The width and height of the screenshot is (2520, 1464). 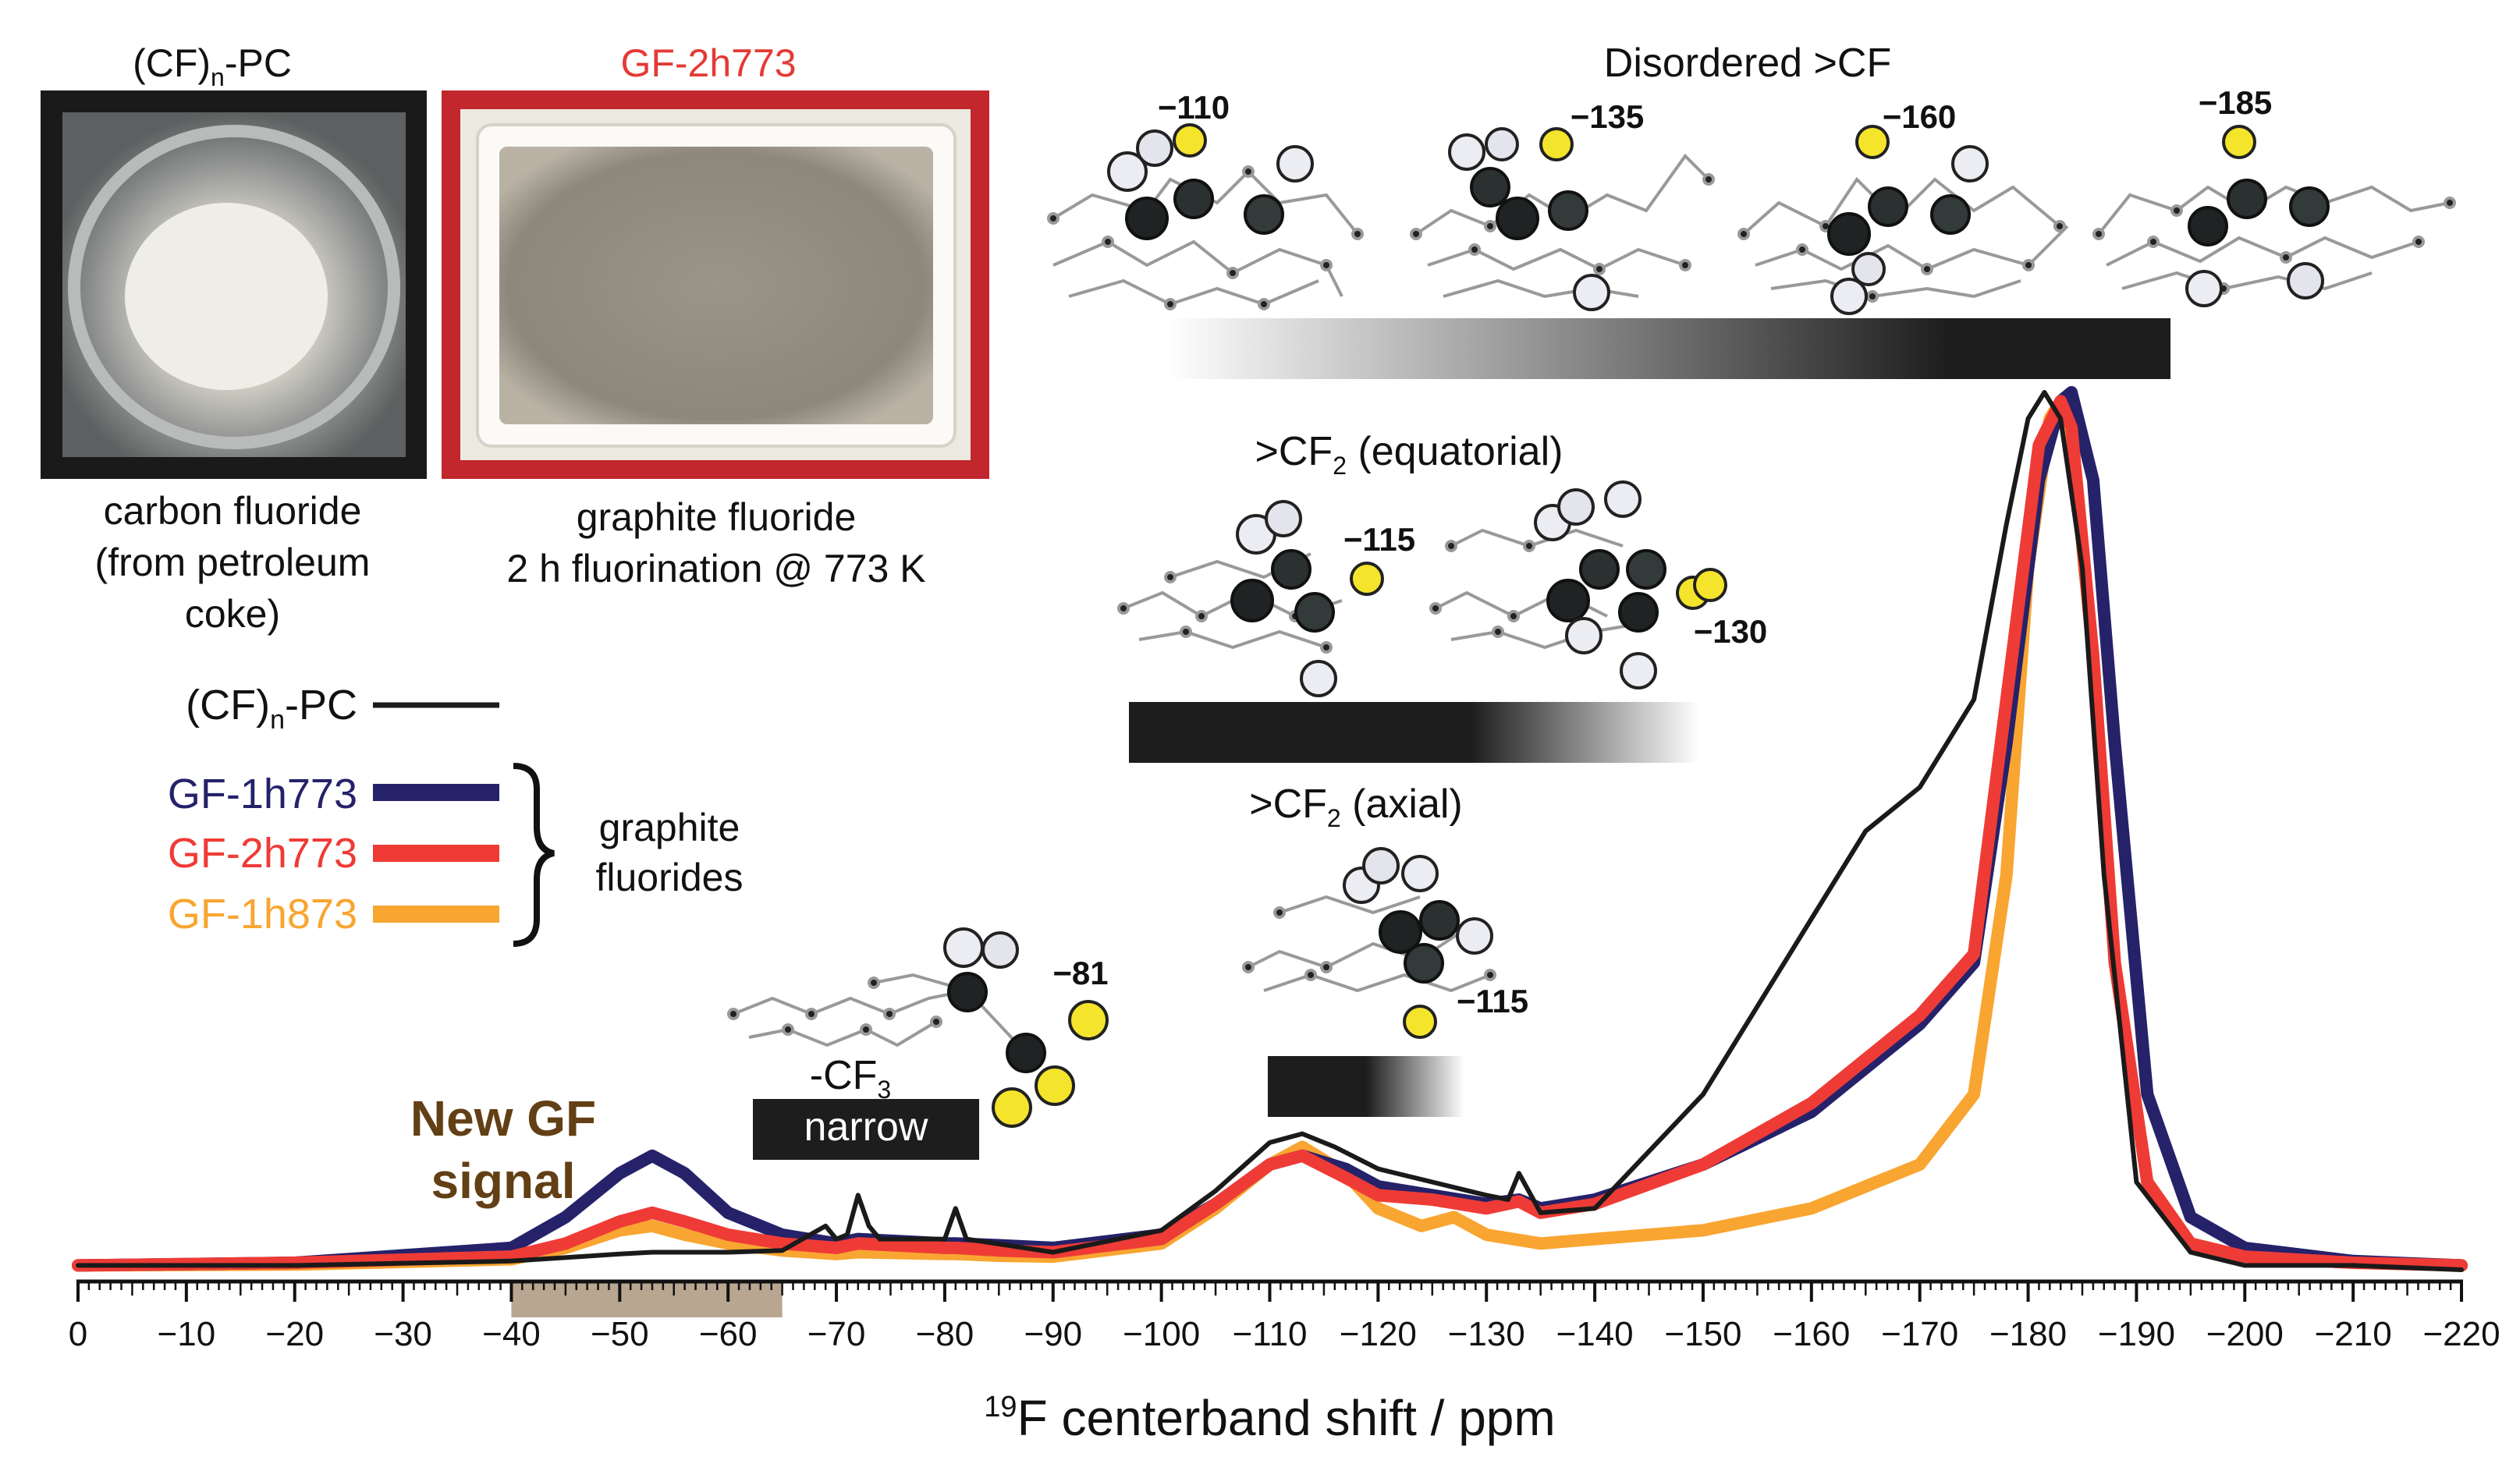 I want to click on x-tick-label: −180, so click(x=2028, y=1334).